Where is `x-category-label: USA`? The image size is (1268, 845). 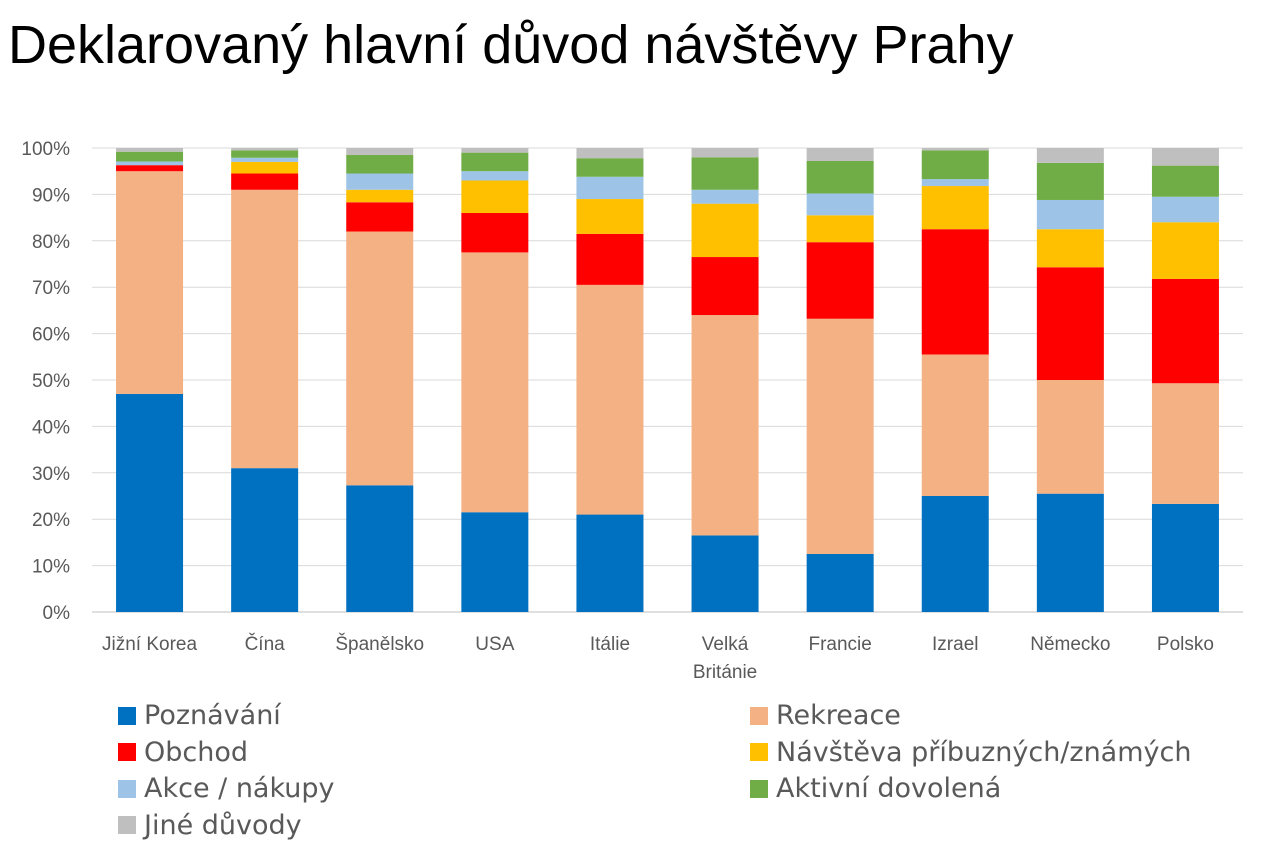 x-category-label: USA is located at coordinates (494, 644).